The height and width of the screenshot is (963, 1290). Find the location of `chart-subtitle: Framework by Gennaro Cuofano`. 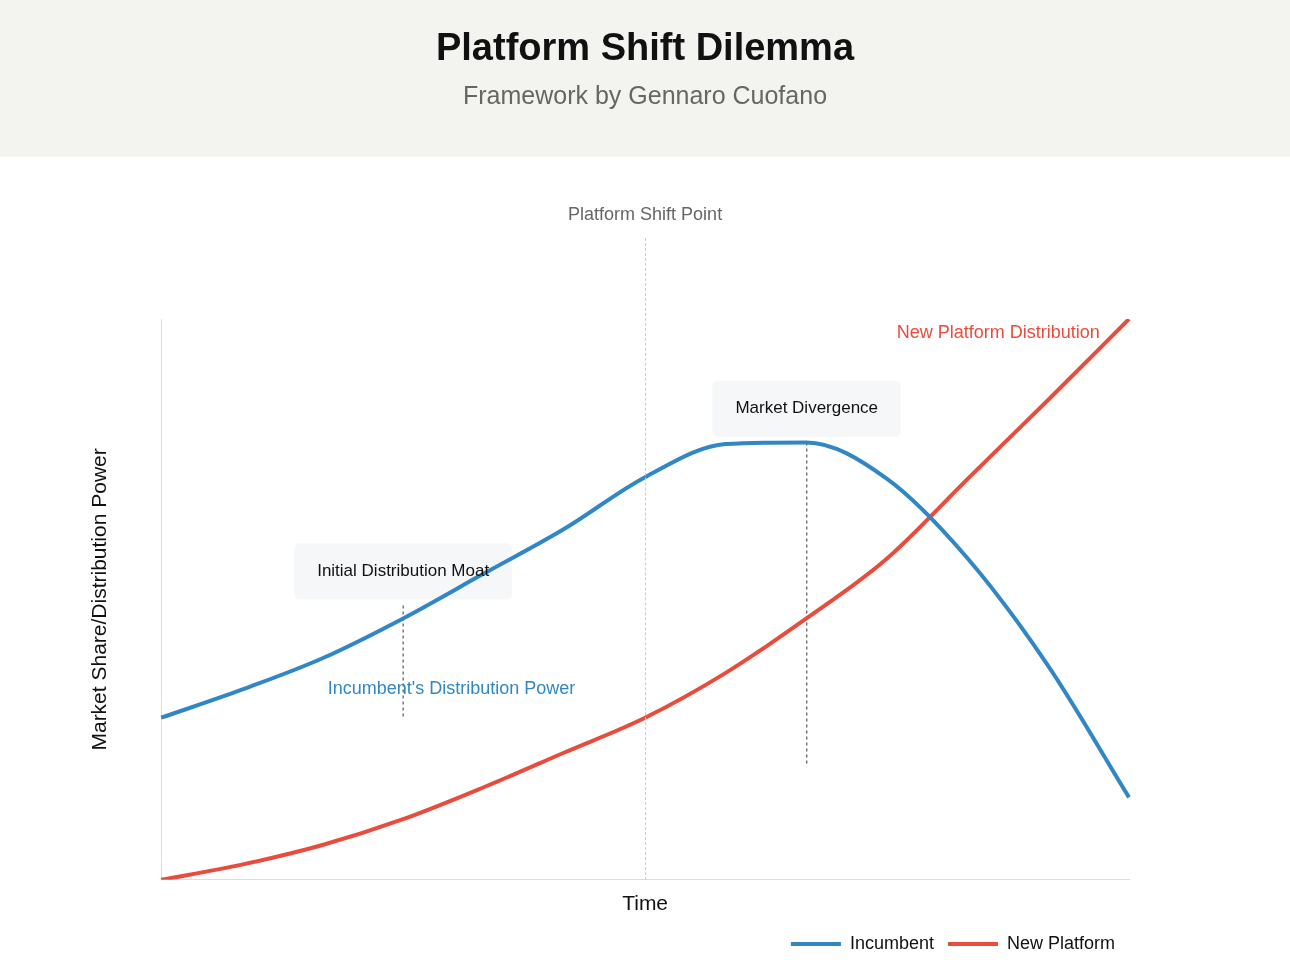

chart-subtitle: Framework by Gennaro Cuofano is located at coordinates (645, 95).